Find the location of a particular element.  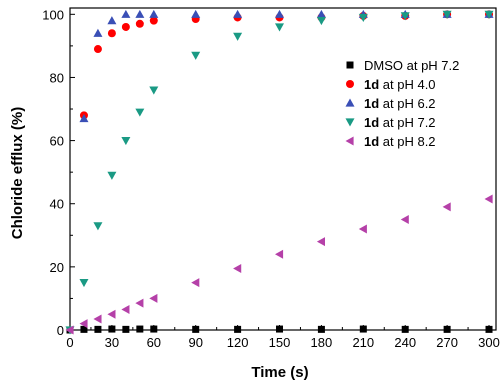

legend-label: 1d at pH 6.2 is located at coordinates (400, 103).